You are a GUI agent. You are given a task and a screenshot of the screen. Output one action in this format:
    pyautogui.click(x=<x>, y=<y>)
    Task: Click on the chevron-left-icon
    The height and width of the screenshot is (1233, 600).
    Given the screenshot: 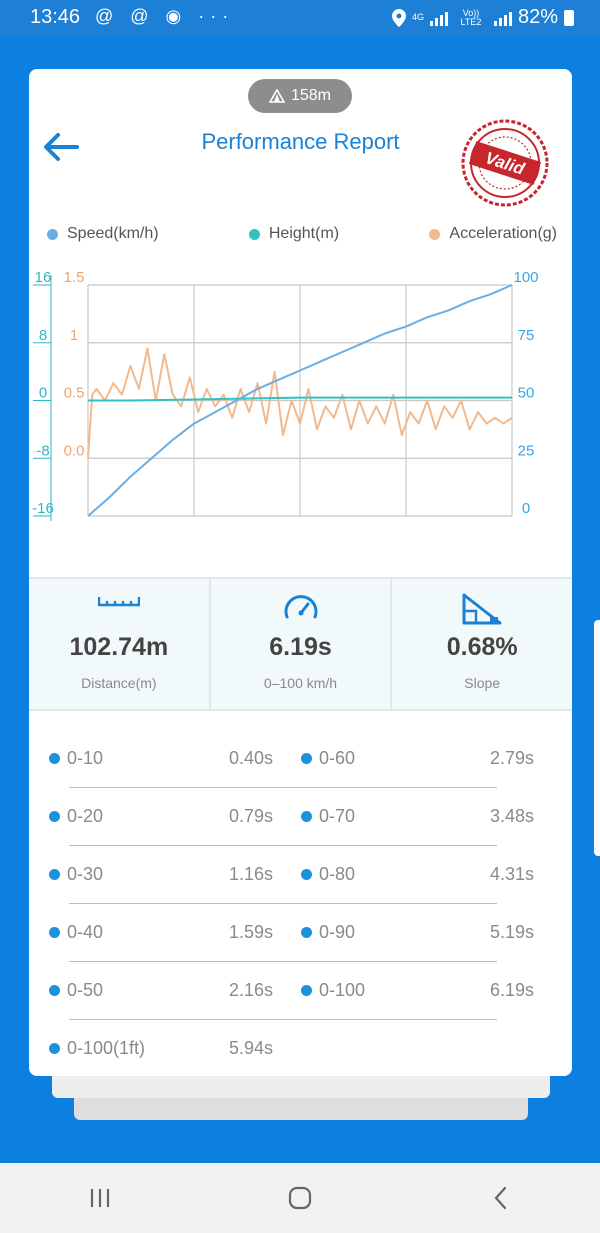 What is the action you would take?
    pyautogui.click(x=500, y=1198)
    